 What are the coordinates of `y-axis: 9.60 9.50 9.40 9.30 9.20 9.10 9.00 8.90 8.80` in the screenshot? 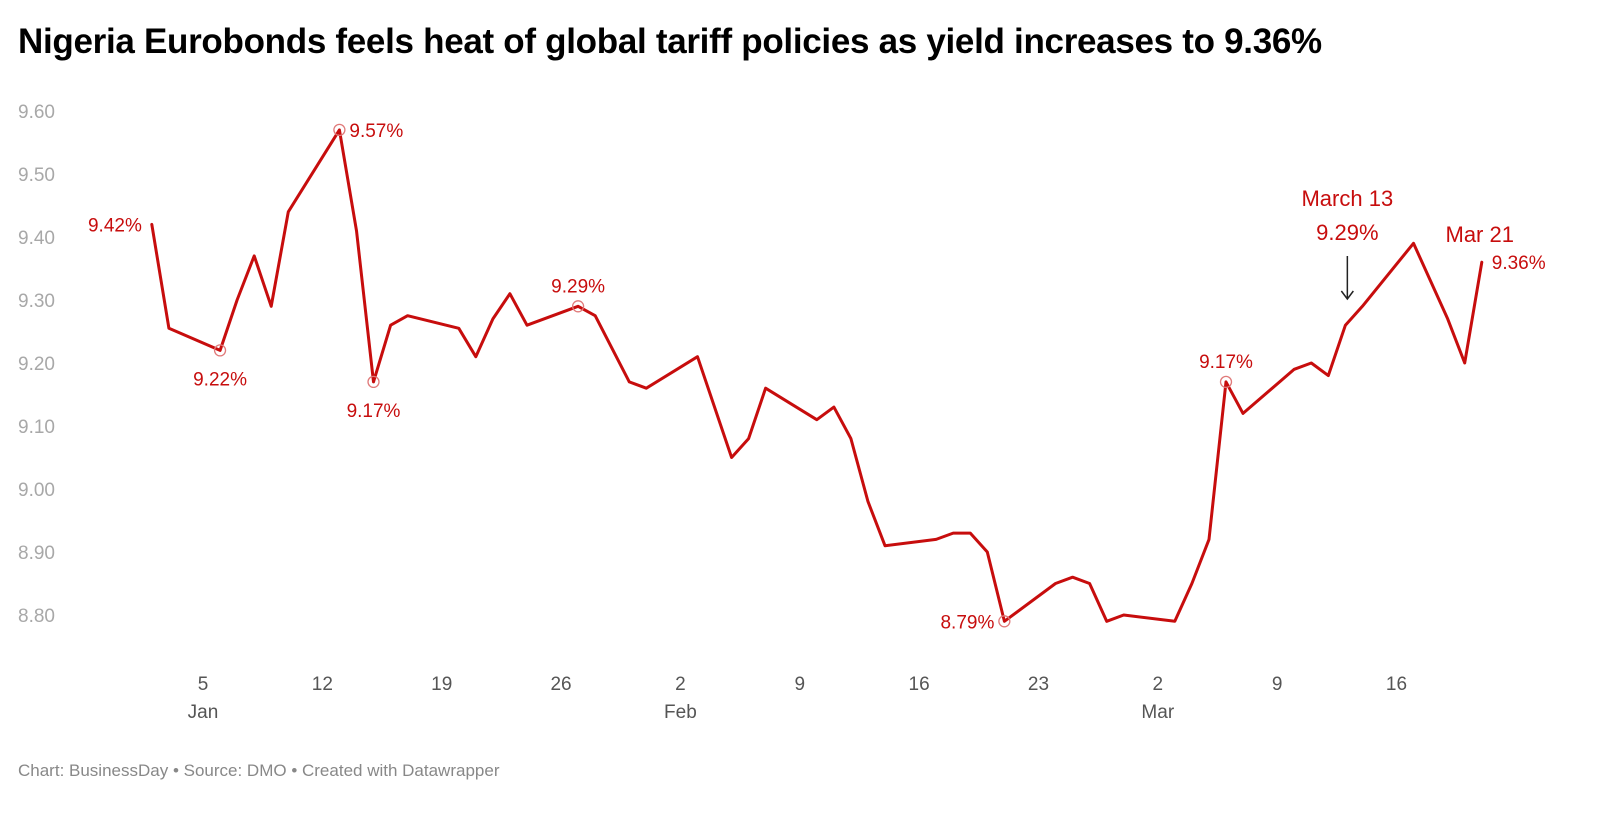 It's located at (36, 364).